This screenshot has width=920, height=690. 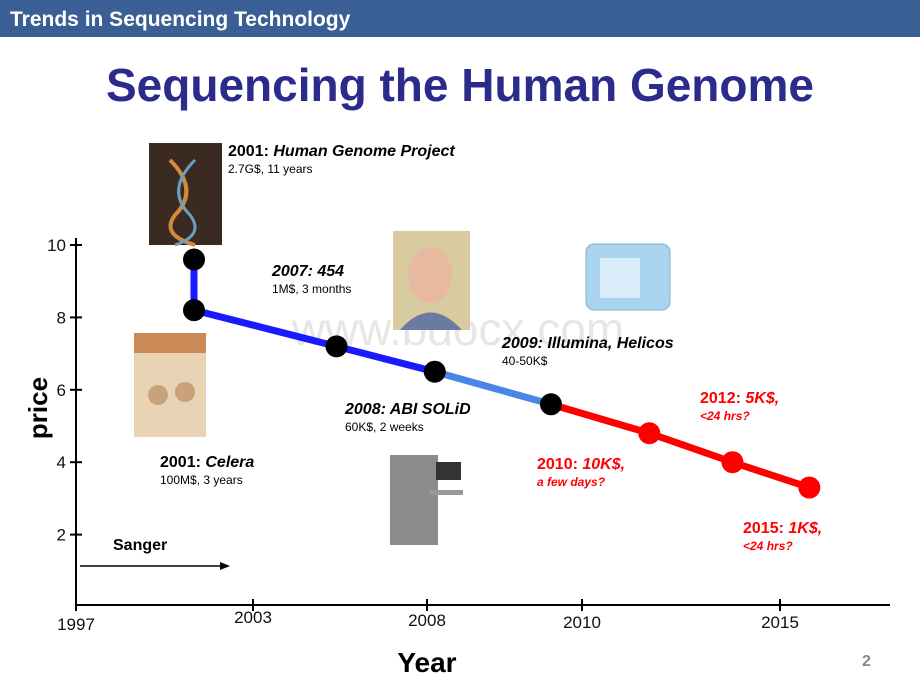 What do you see at coordinates (38, 408) in the screenshot?
I see `y-axis-label: price` at bounding box center [38, 408].